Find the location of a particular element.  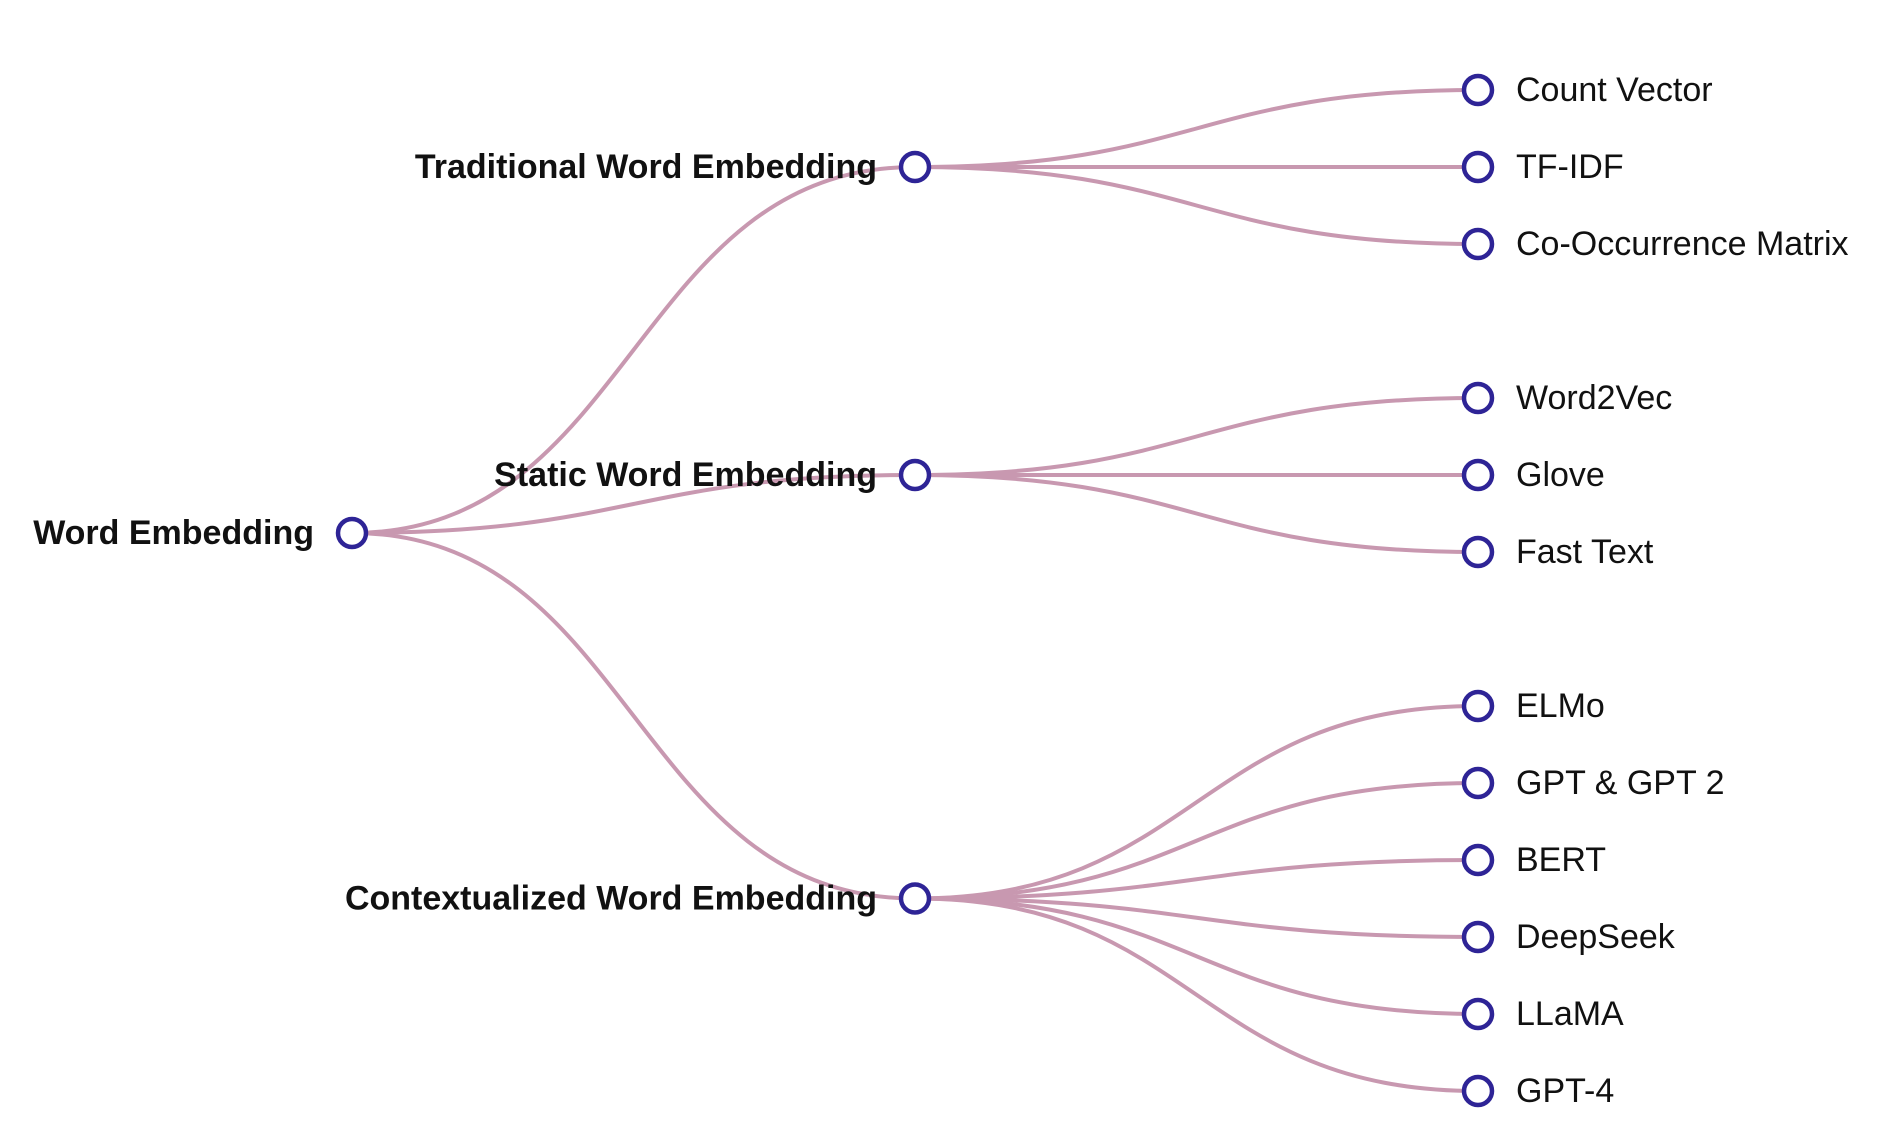

node-label: TF-IDF is located at coordinates (1570, 167).